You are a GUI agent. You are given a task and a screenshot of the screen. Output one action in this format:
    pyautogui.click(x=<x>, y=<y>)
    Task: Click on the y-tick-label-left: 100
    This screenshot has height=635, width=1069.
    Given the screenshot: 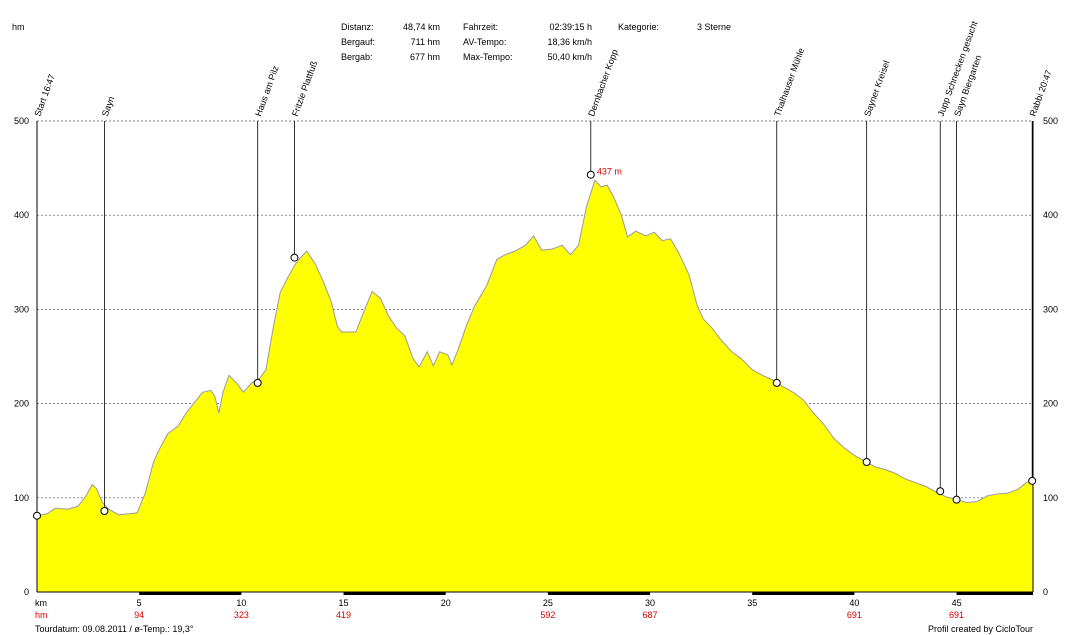 What is the action you would take?
    pyautogui.click(x=21, y=498)
    